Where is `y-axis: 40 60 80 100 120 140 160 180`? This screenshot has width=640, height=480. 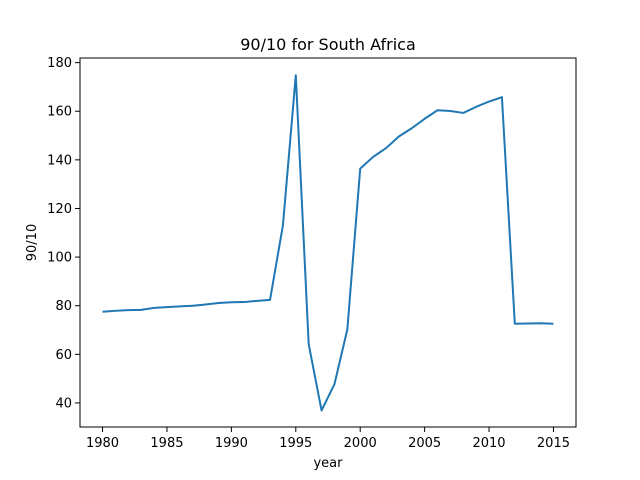 y-axis: 40 60 80 100 120 140 160 180 is located at coordinates (63, 233).